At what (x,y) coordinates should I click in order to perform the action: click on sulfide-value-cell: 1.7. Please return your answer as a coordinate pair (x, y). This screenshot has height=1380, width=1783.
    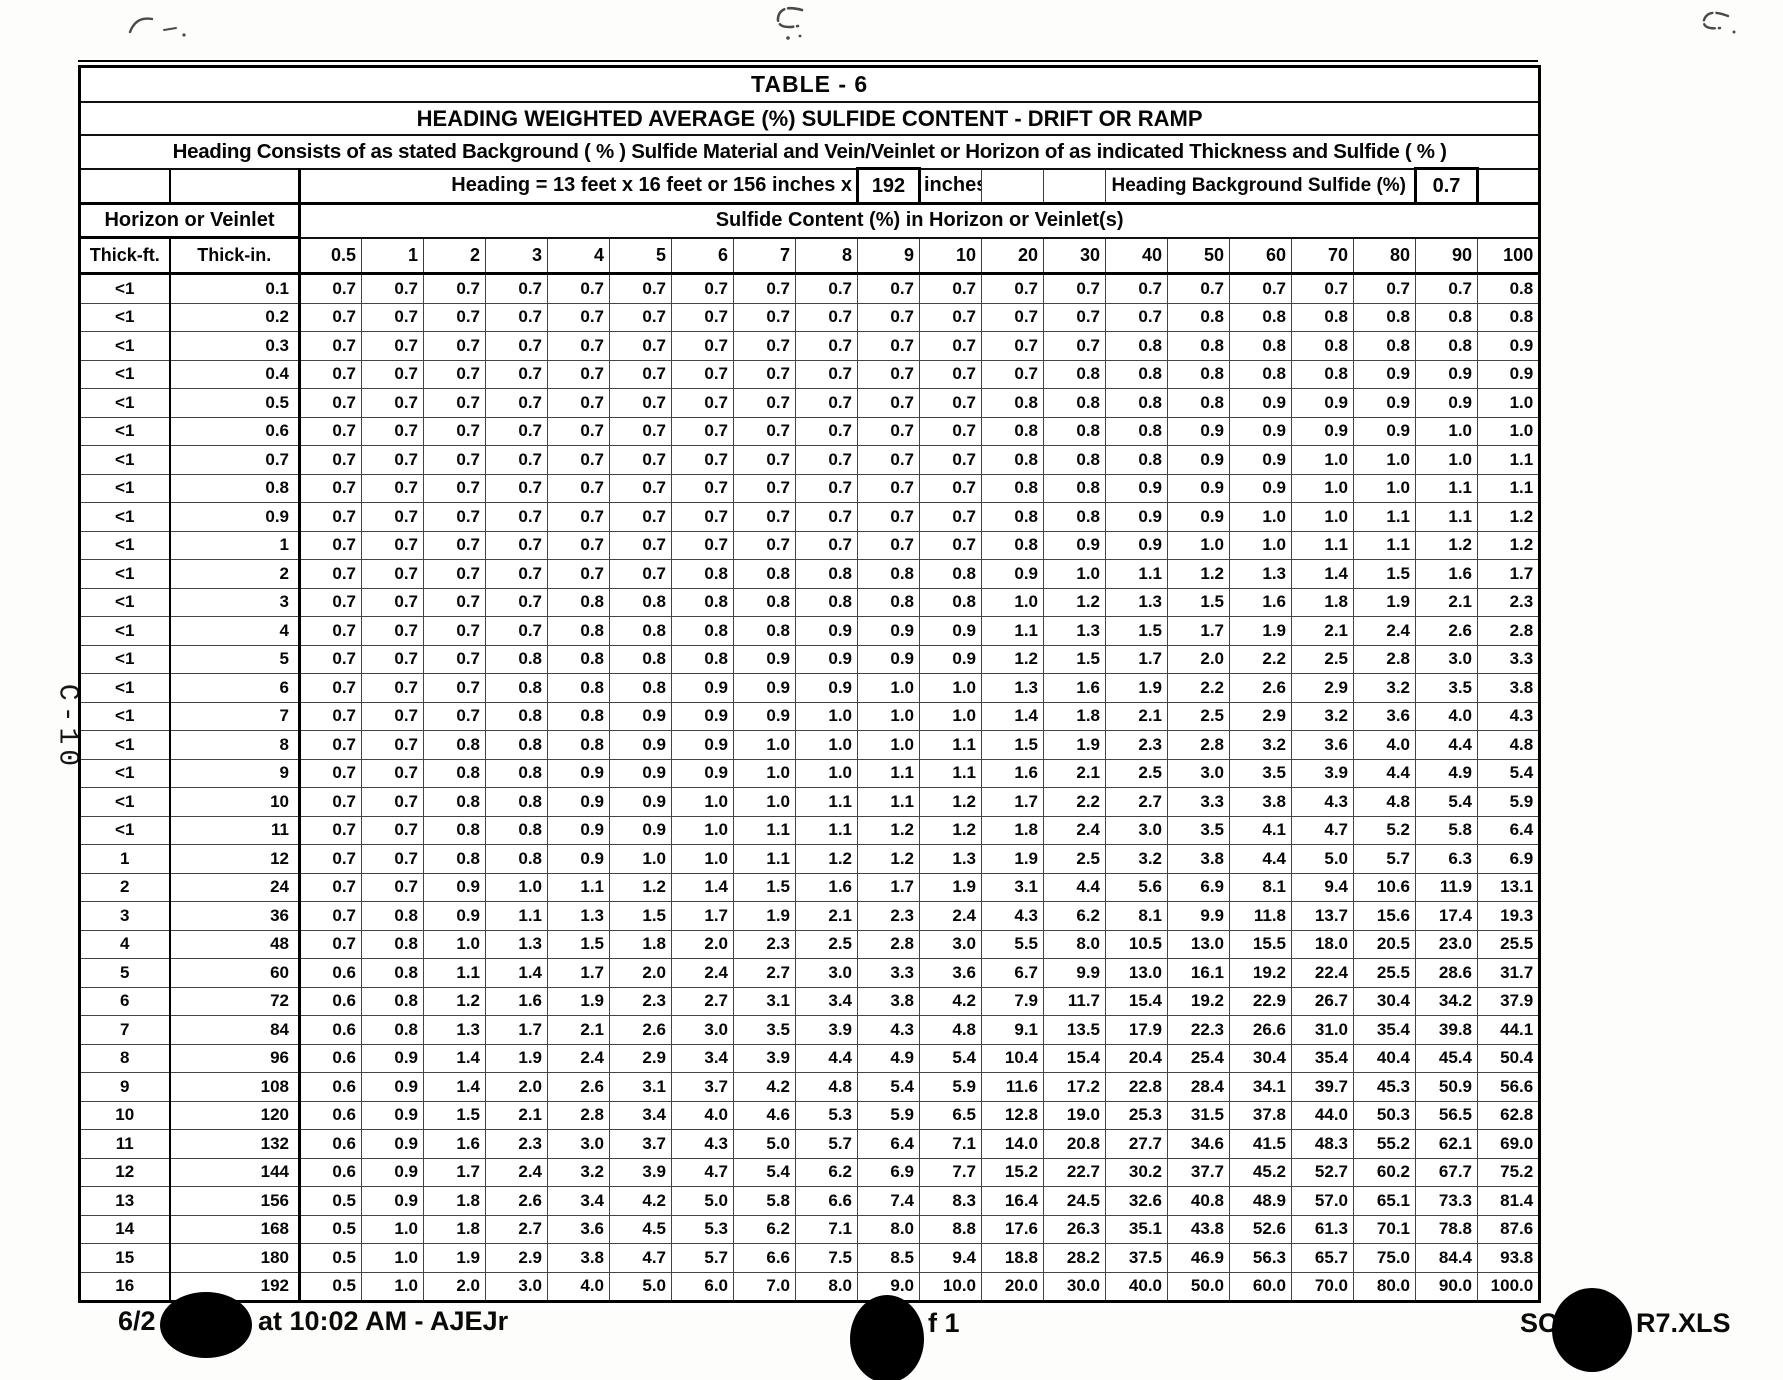
    Looking at the image, I should click on (516, 1030).